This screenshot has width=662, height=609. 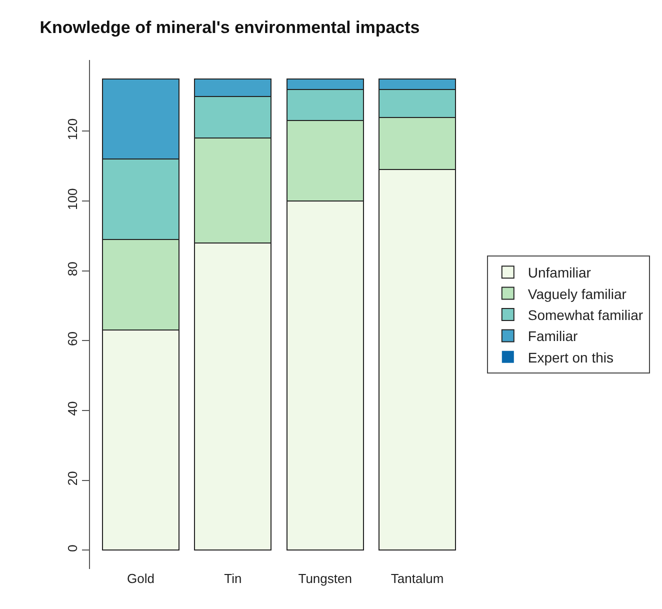 What do you see at coordinates (72, 269) in the screenshot?
I see `y-tick-label: 80` at bounding box center [72, 269].